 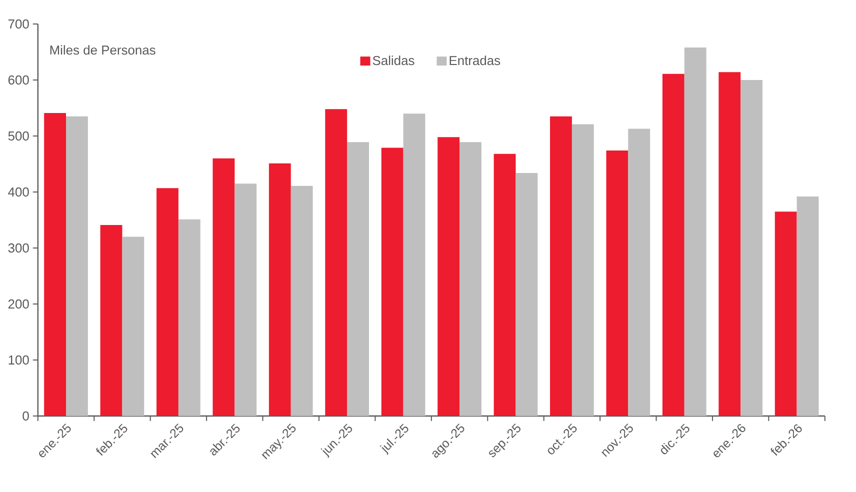 I want to click on y-tick-label: 700, so click(x=18, y=24).